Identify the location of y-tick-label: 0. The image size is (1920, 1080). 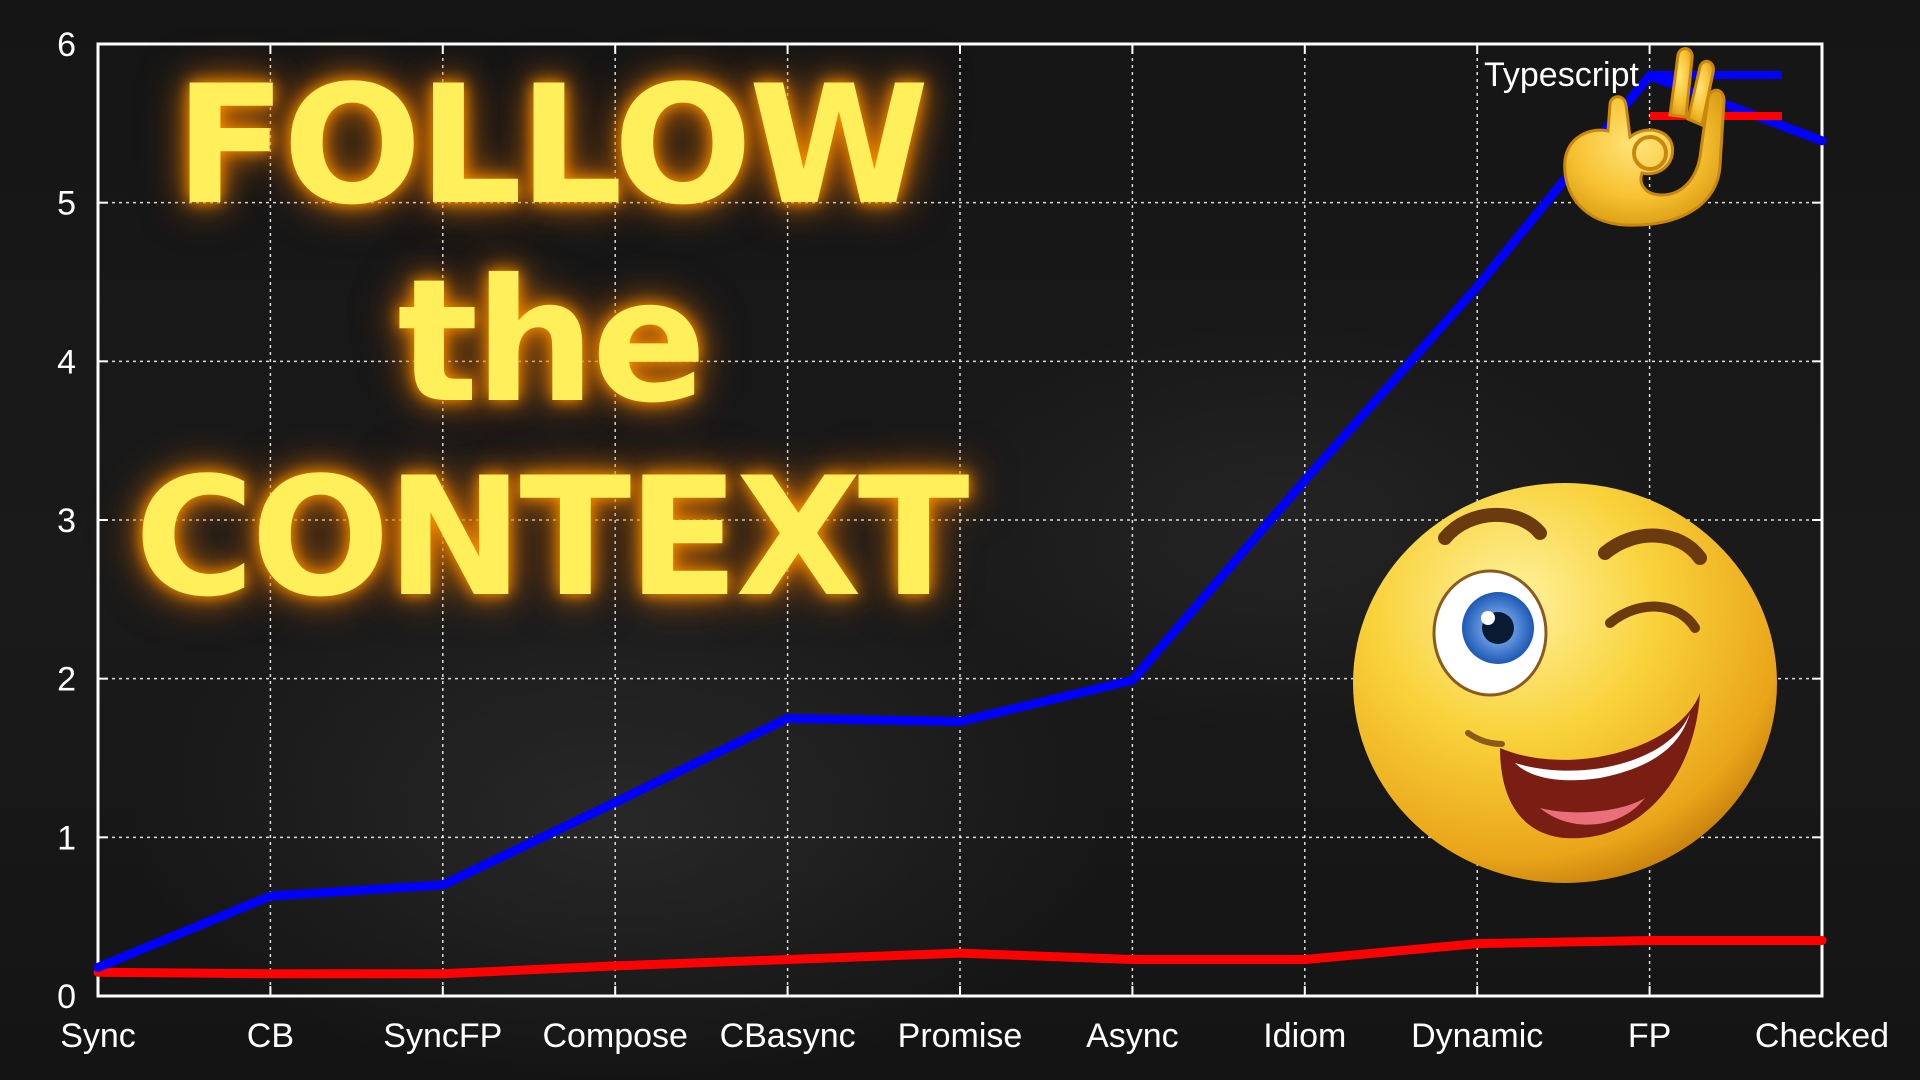
(66, 997).